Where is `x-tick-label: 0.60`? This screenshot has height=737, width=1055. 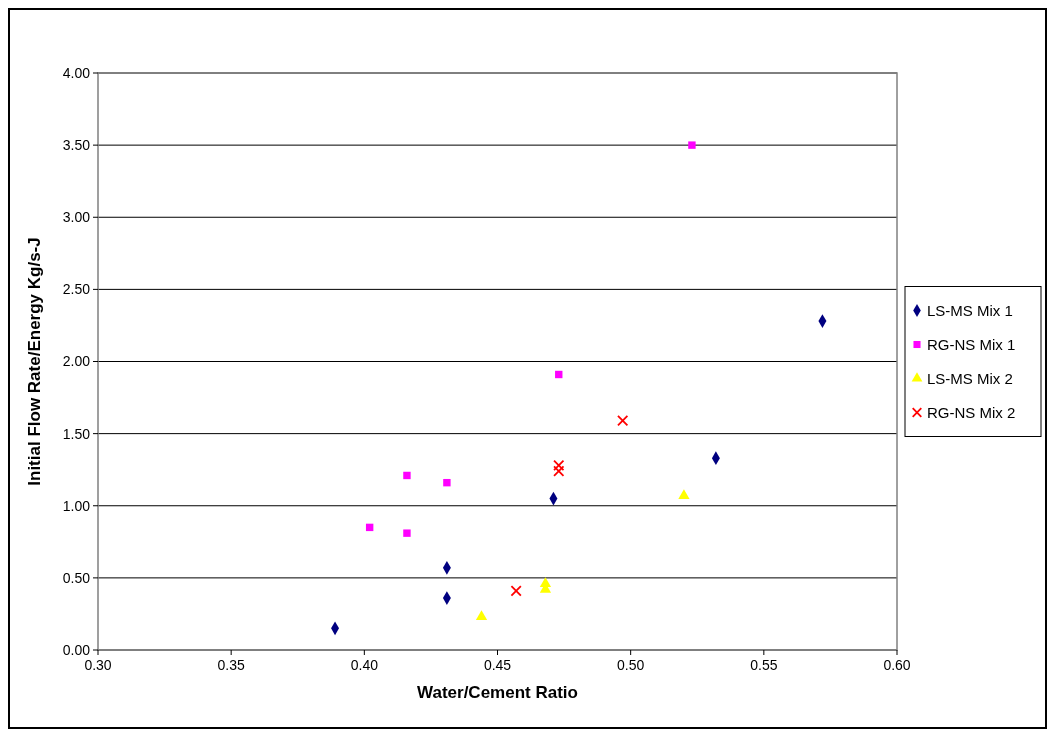
x-tick-label: 0.60 is located at coordinates (897, 665).